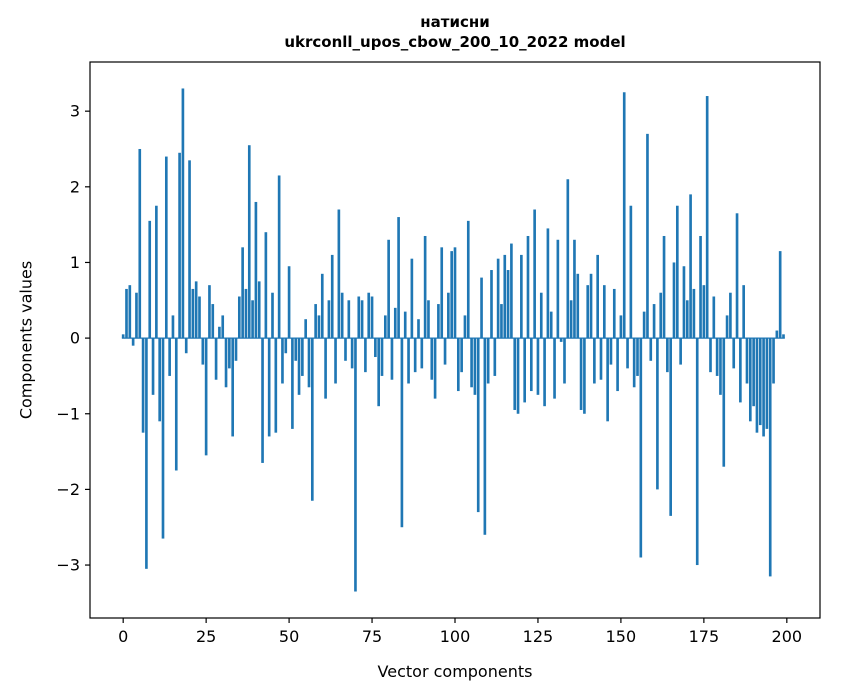 The image size is (847, 696). Describe the element at coordinates (289, 636) in the screenshot. I see `x-tick-label: 50` at that location.